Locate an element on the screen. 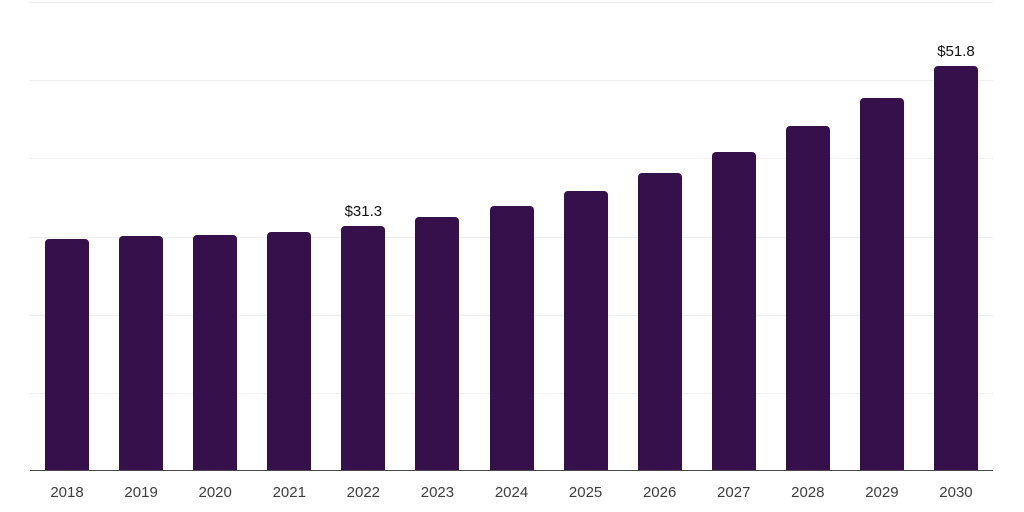 Image resolution: width=1024 pixels, height=512 pixels. x-tick-label-2023: 2023 is located at coordinates (437, 492).